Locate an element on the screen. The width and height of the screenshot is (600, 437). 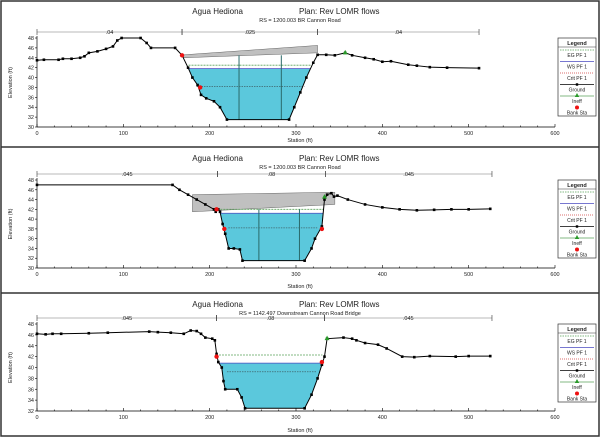
x-tick-label: 200 is located at coordinates (209, 418).